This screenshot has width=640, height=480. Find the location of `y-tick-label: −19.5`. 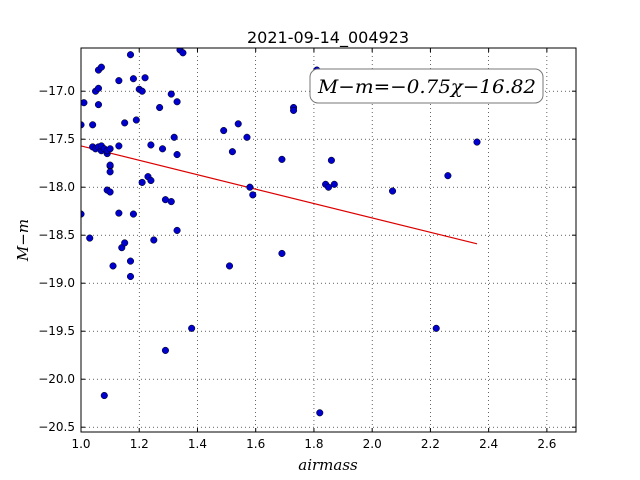

y-tick-label: −19.5 is located at coordinates (56, 331).